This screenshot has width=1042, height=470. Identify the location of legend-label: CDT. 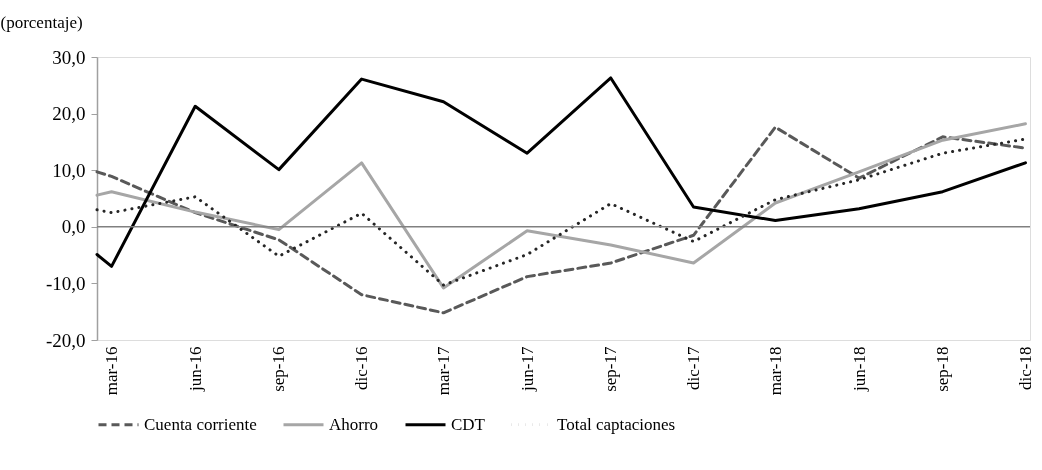
(468, 424).